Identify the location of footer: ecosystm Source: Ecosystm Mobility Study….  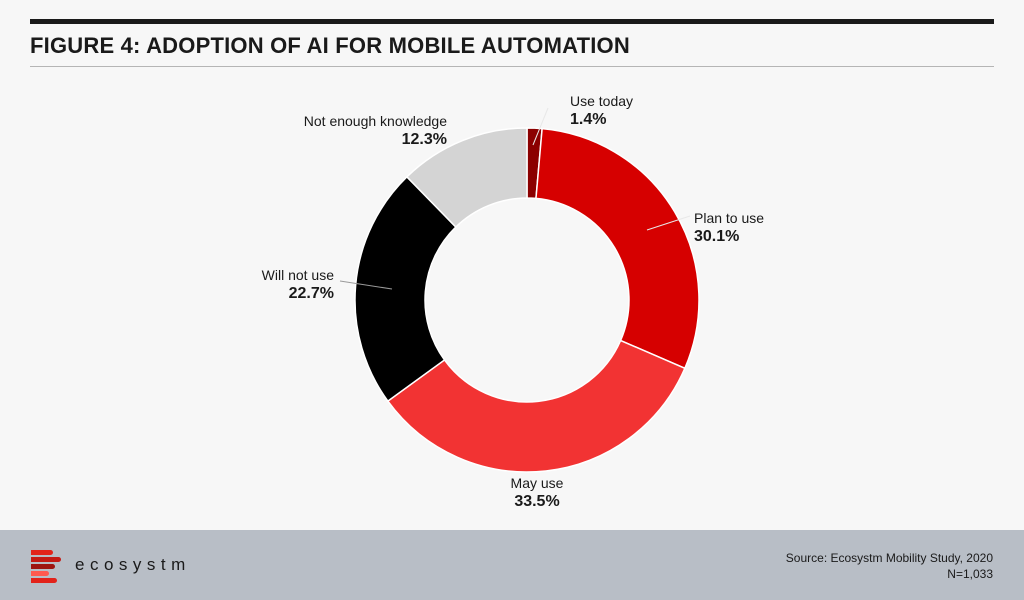
(512, 565).